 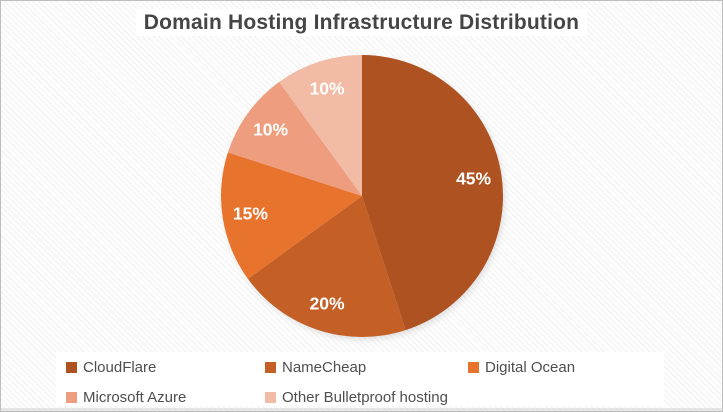 I want to click on pie-slice-digital-ocean, so click(x=291, y=215).